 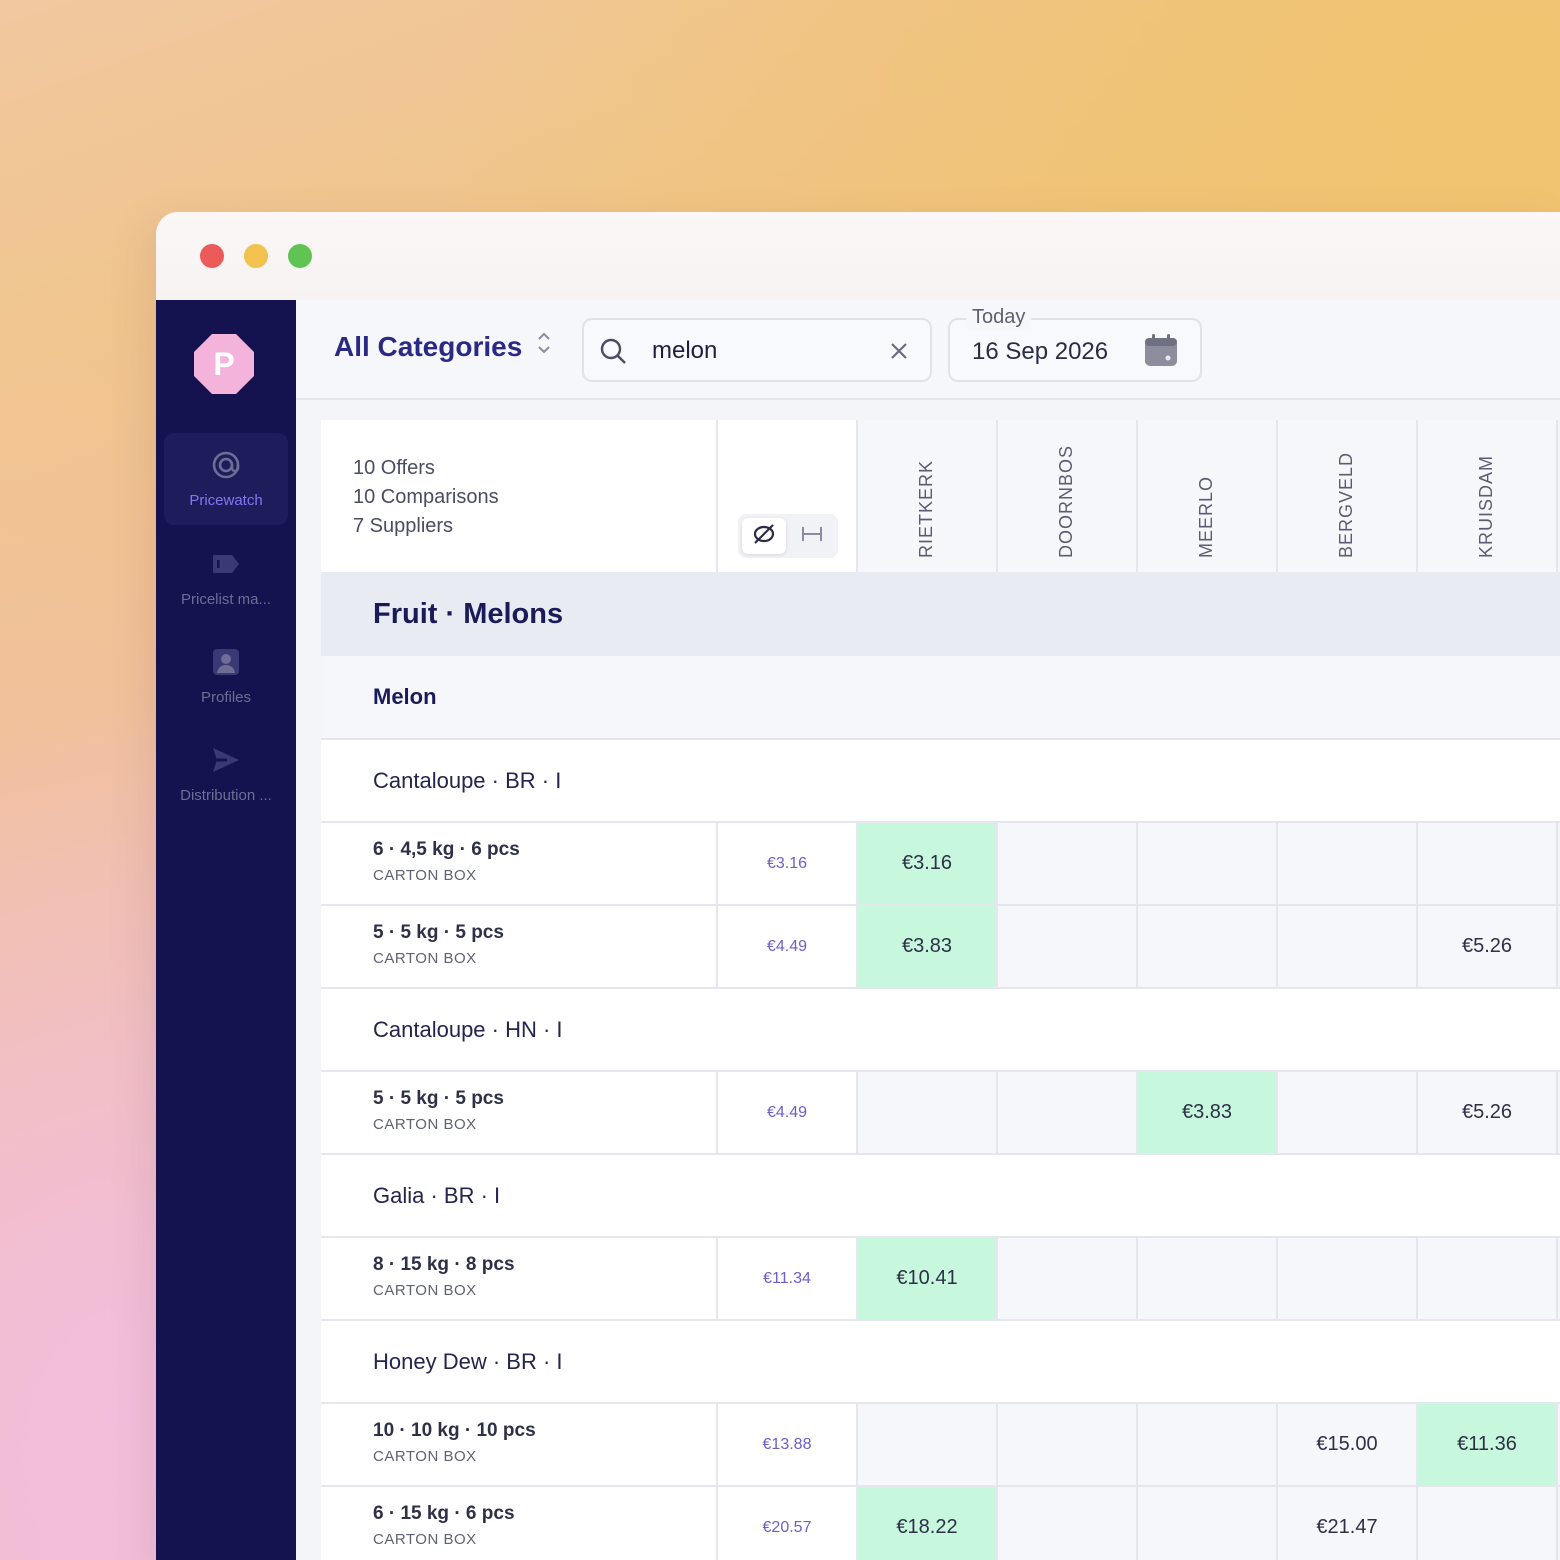 What do you see at coordinates (940, 779) in the screenshot?
I see `product-row: Cantaloupe · BR · I` at bounding box center [940, 779].